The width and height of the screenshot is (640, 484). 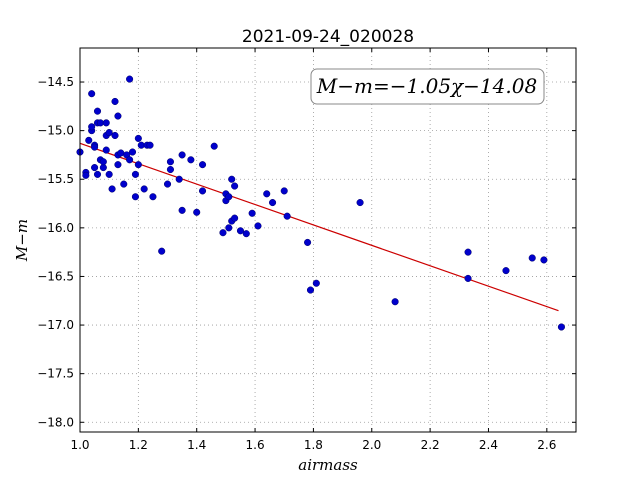 What do you see at coordinates (430, 445) in the screenshot?
I see `x-tick-label: 2.2` at bounding box center [430, 445].